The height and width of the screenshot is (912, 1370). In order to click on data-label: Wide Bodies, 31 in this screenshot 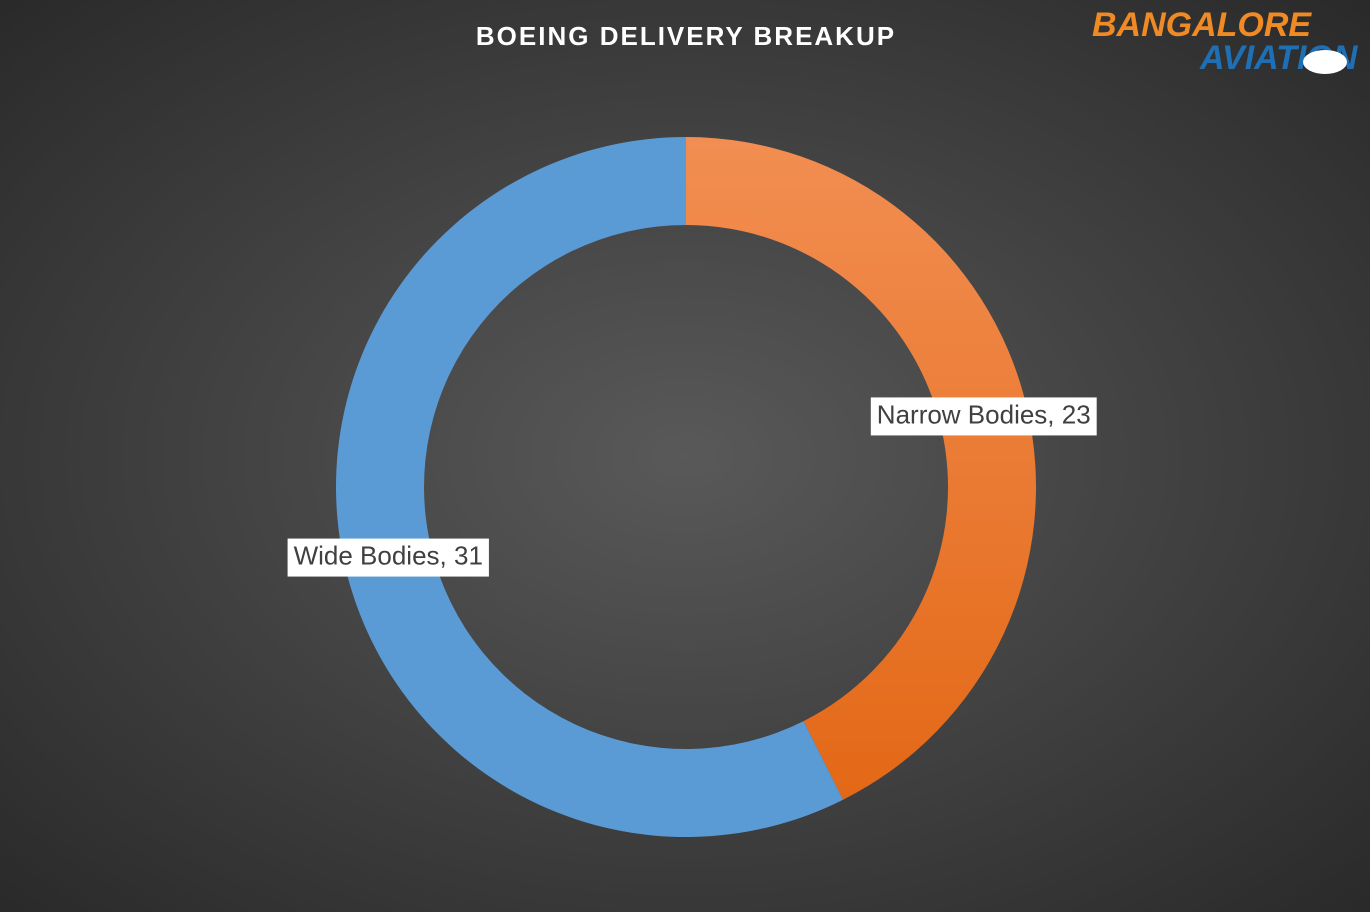, I will do `click(388, 557)`.